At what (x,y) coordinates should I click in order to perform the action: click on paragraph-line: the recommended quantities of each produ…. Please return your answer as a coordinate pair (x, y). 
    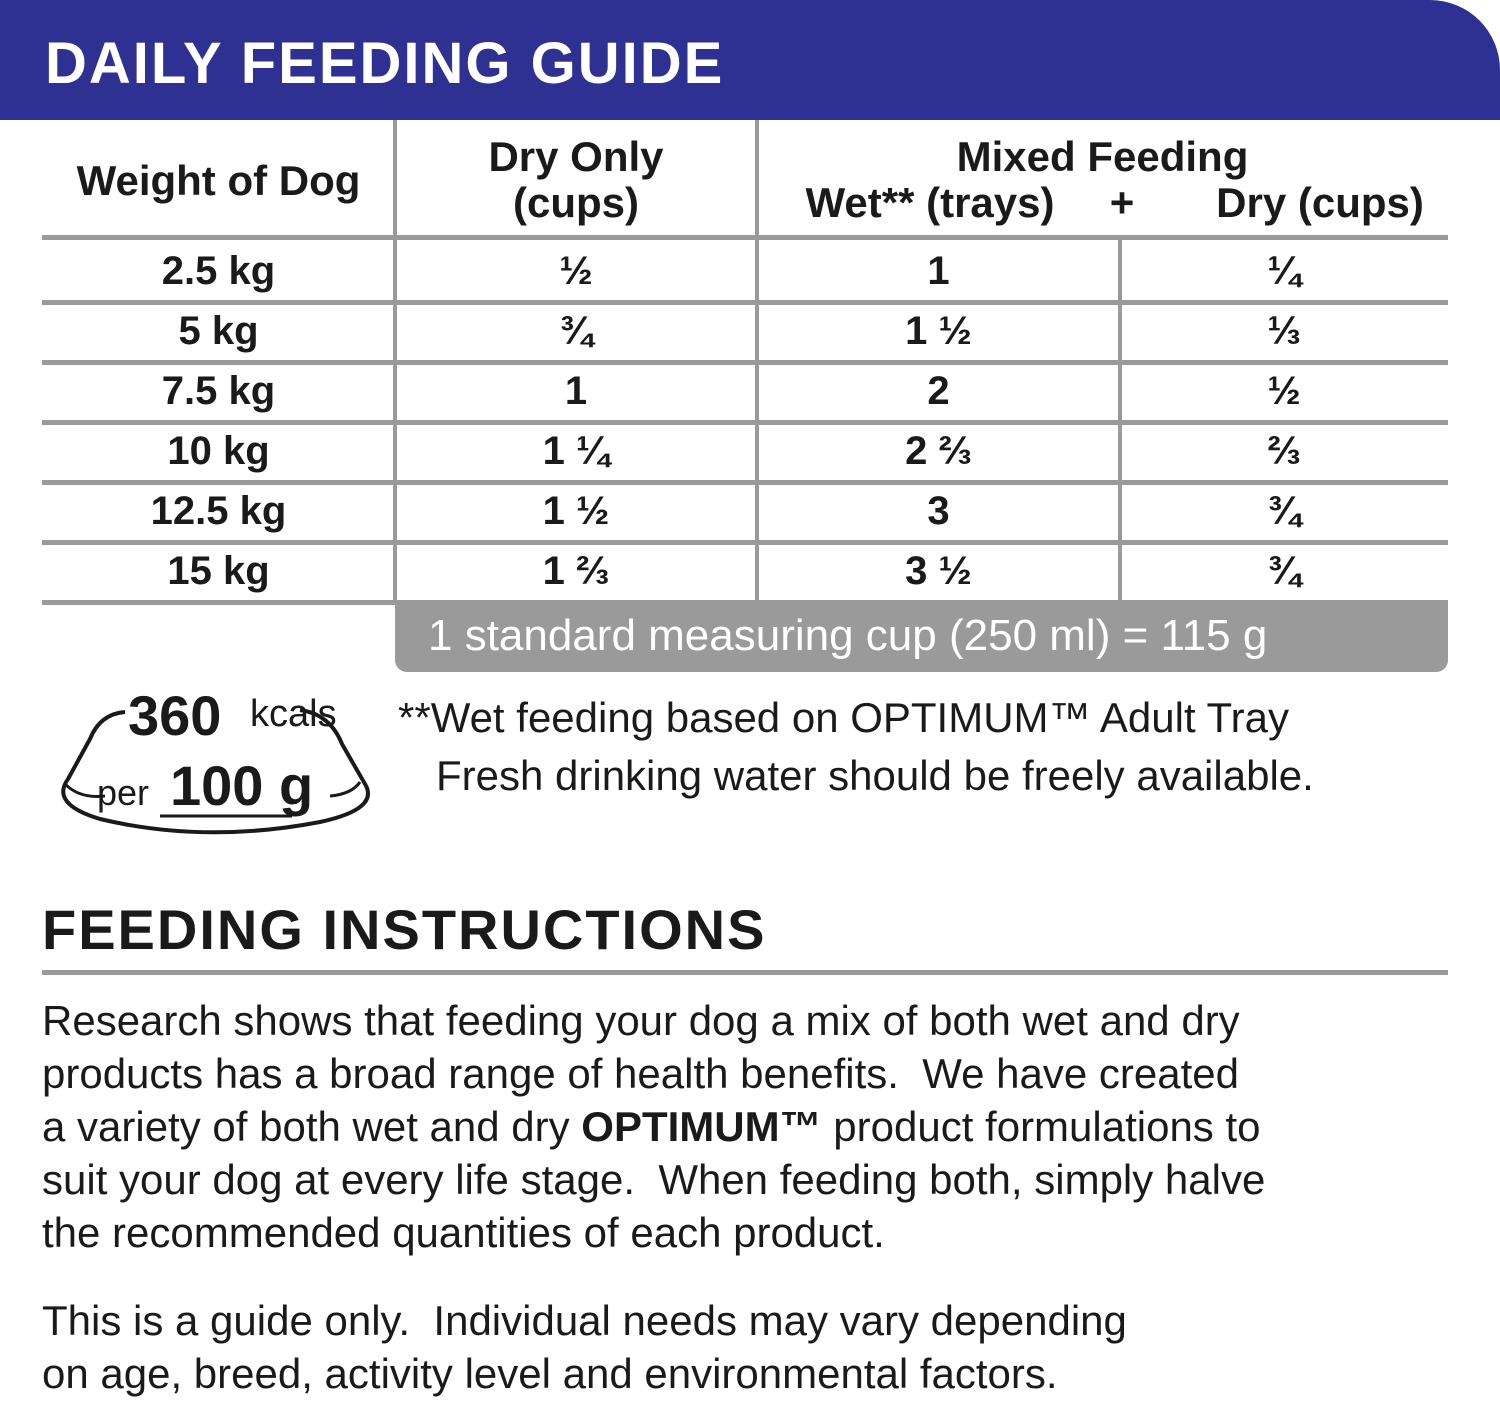
    Looking at the image, I should click on (463, 1232).